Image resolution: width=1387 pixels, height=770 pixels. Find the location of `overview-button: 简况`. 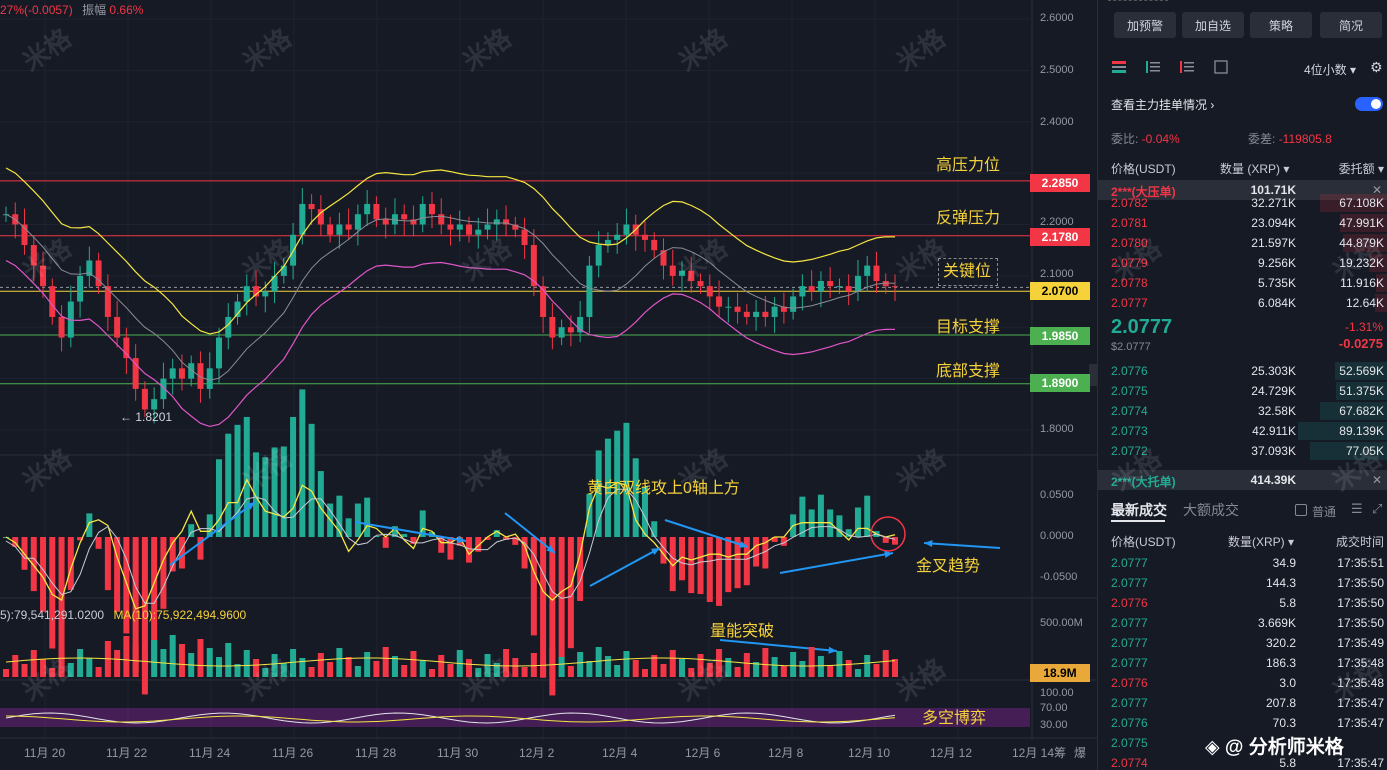

overview-button: 简况 is located at coordinates (1351, 25).